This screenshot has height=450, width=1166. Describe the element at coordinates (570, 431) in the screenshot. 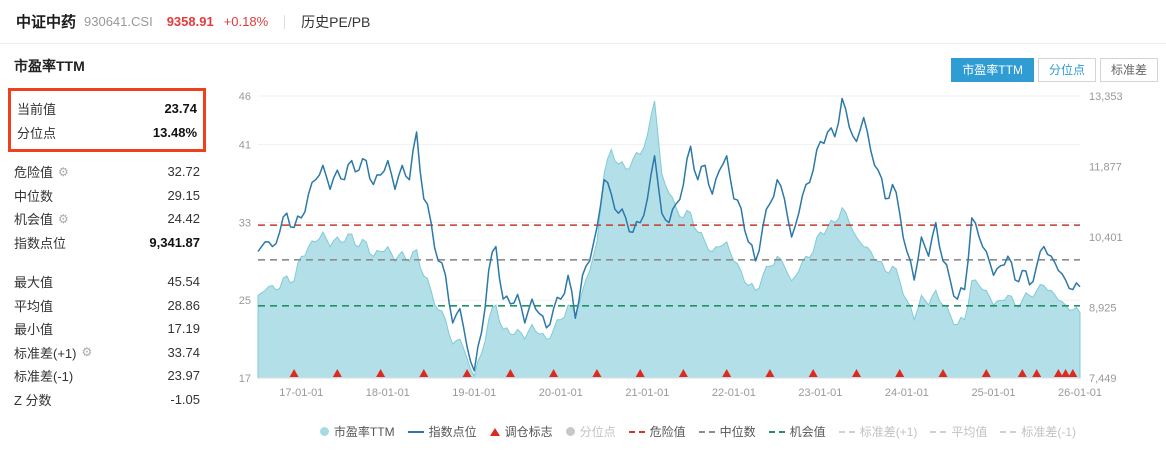

I see `legend-percentile-marker-icon` at that location.